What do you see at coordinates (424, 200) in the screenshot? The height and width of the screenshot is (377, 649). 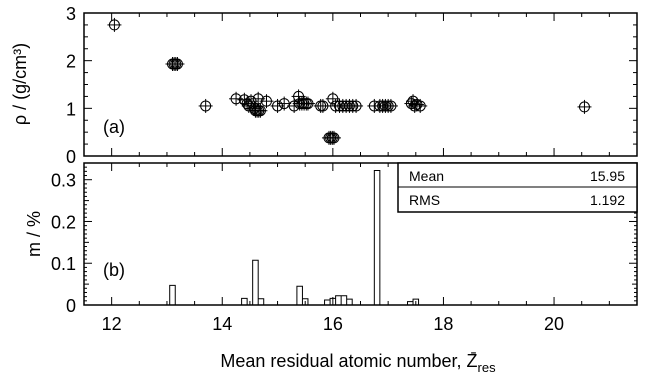 I see `stats-rms-label: RMS` at bounding box center [424, 200].